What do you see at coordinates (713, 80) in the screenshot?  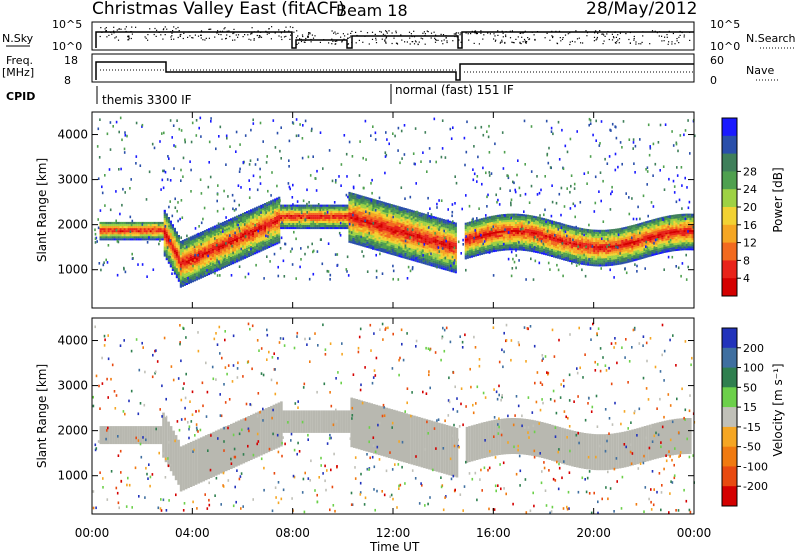 I see `nave-tick-bottom: 0` at bounding box center [713, 80].